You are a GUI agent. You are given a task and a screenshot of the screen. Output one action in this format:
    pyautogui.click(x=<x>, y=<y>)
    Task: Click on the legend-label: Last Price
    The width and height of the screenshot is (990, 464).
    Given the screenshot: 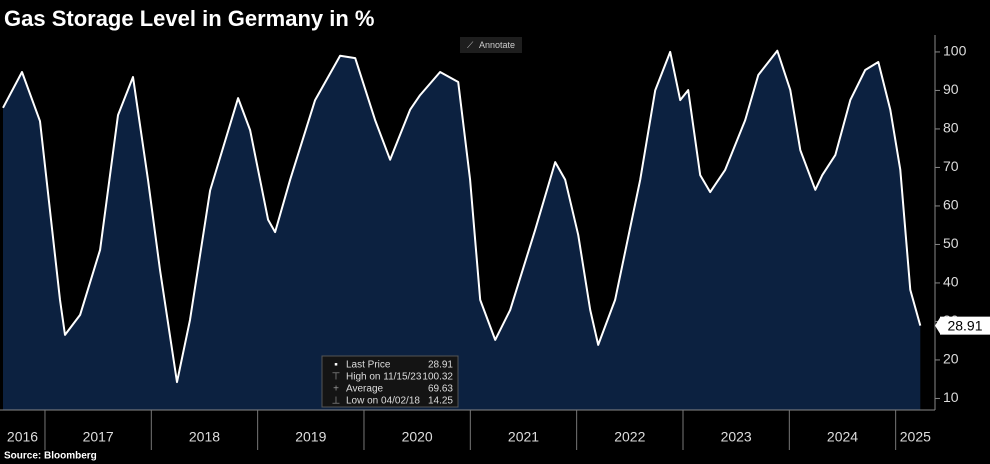 What is the action you would take?
    pyautogui.click(x=368, y=365)
    